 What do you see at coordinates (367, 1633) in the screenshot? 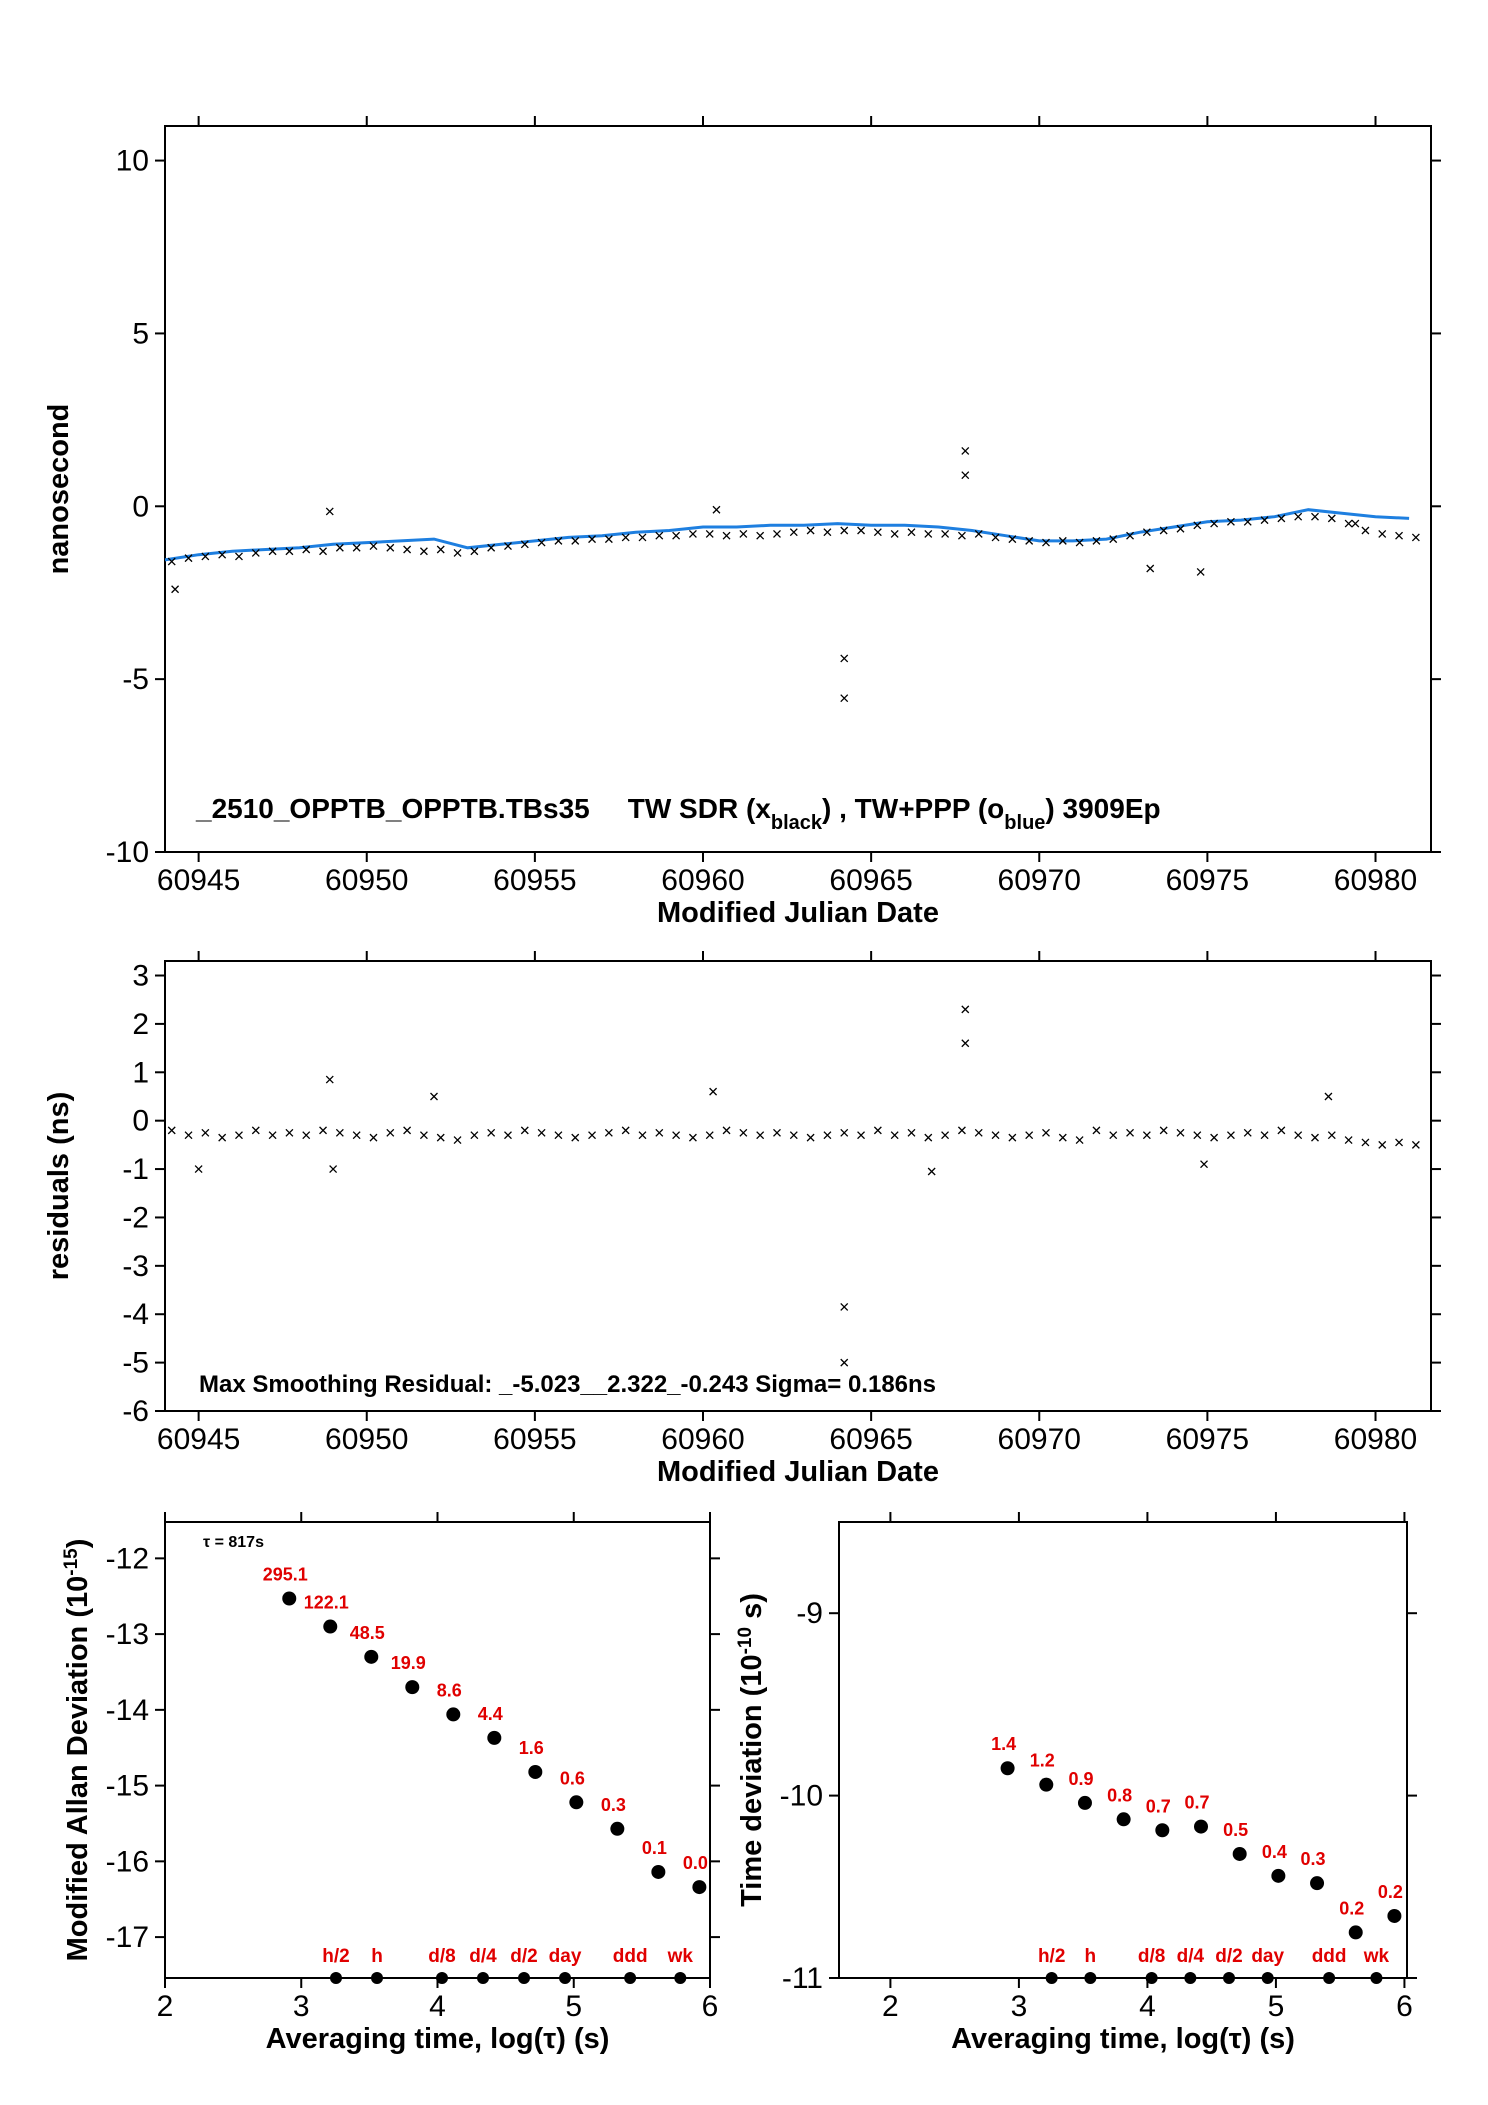
I see `point-label: 48.5` at bounding box center [367, 1633].